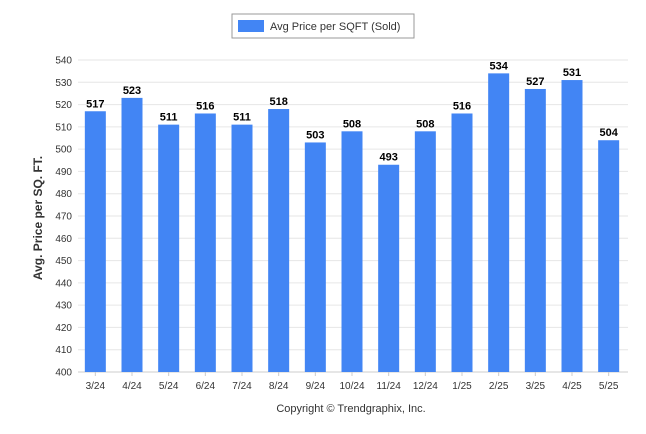 The height and width of the screenshot is (434, 646). I want to click on x-tick-label: 11/24, so click(389, 386).